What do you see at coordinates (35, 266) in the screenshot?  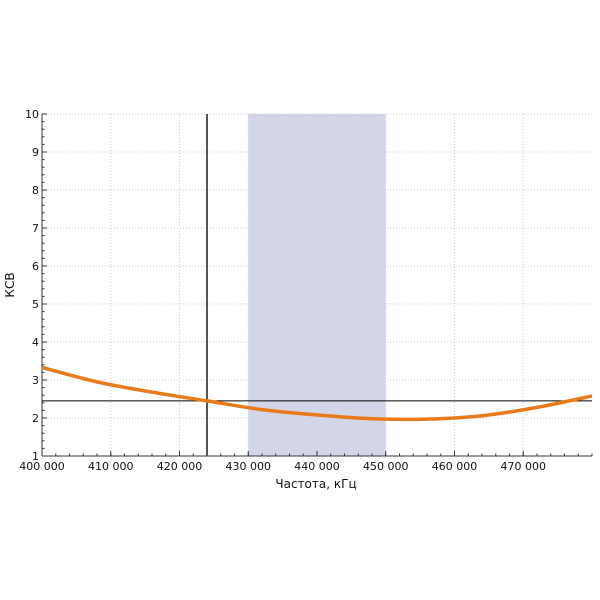 I see `y-tick-label: 6` at bounding box center [35, 266].